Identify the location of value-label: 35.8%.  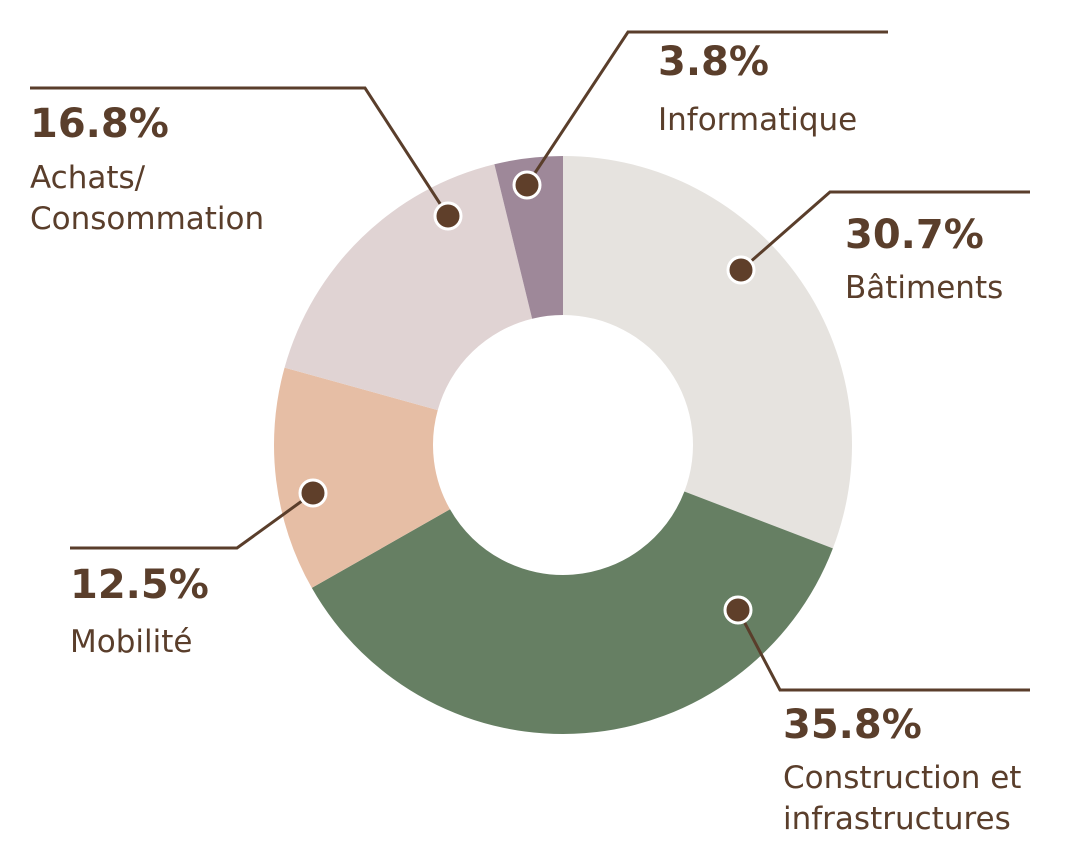
(852, 725).